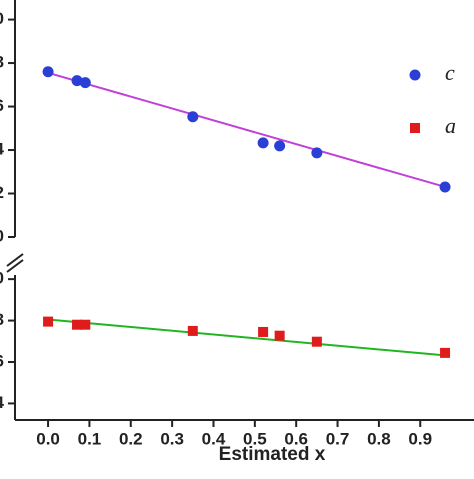  What do you see at coordinates (420, 438) in the screenshot?
I see `x-tick-label: 0.9` at bounding box center [420, 438].